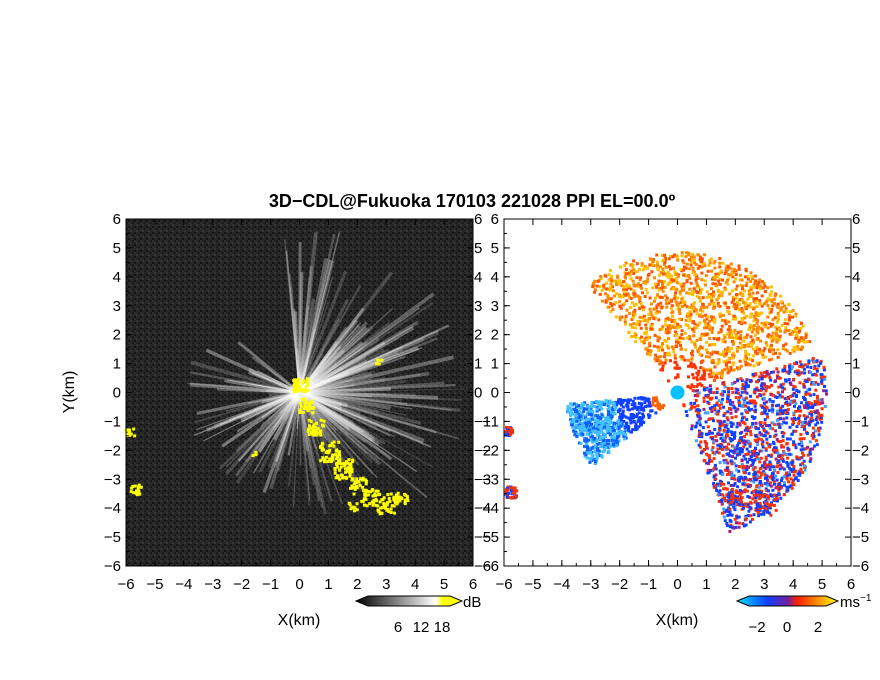 The width and height of the screenshot is (880, 680). What do you see at coordinates (860, 450) in the screenshot?
I see `y-tick-label-right: −2` at bounding box center [860, 450].